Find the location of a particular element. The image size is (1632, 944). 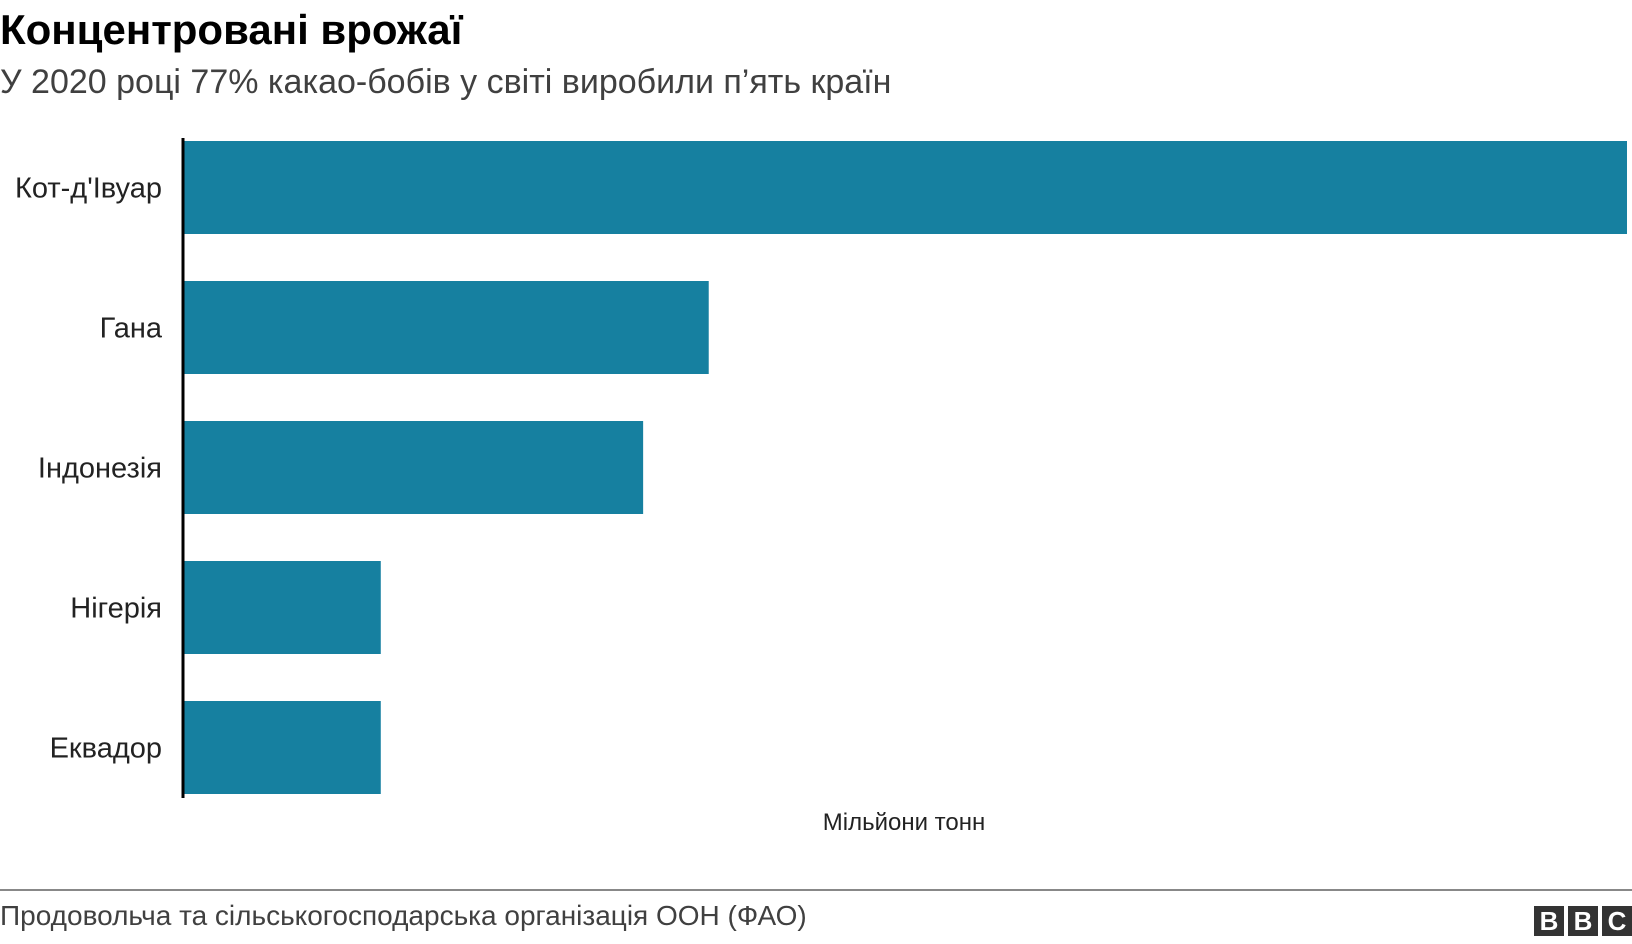

x-axis-label: Мільйони тонн is located at coordinates (904, 822).